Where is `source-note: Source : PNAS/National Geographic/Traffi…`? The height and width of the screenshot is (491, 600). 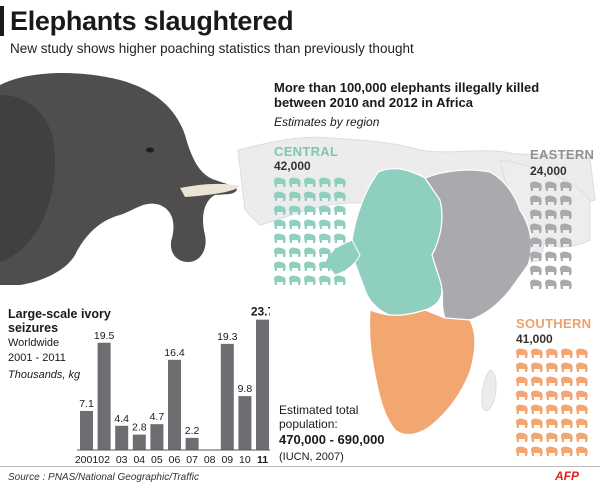
source-note: Source : PNAS/National Geographic/Traffi… is located at coordinates (104, 477).